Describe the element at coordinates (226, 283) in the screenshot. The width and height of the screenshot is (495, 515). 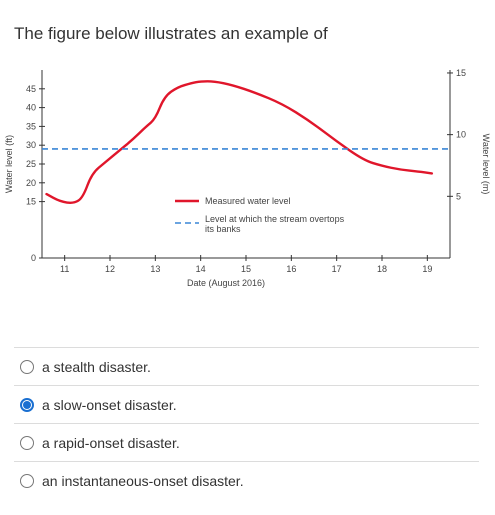
I see `x-axis-title: Date (August 2016)` at that location.